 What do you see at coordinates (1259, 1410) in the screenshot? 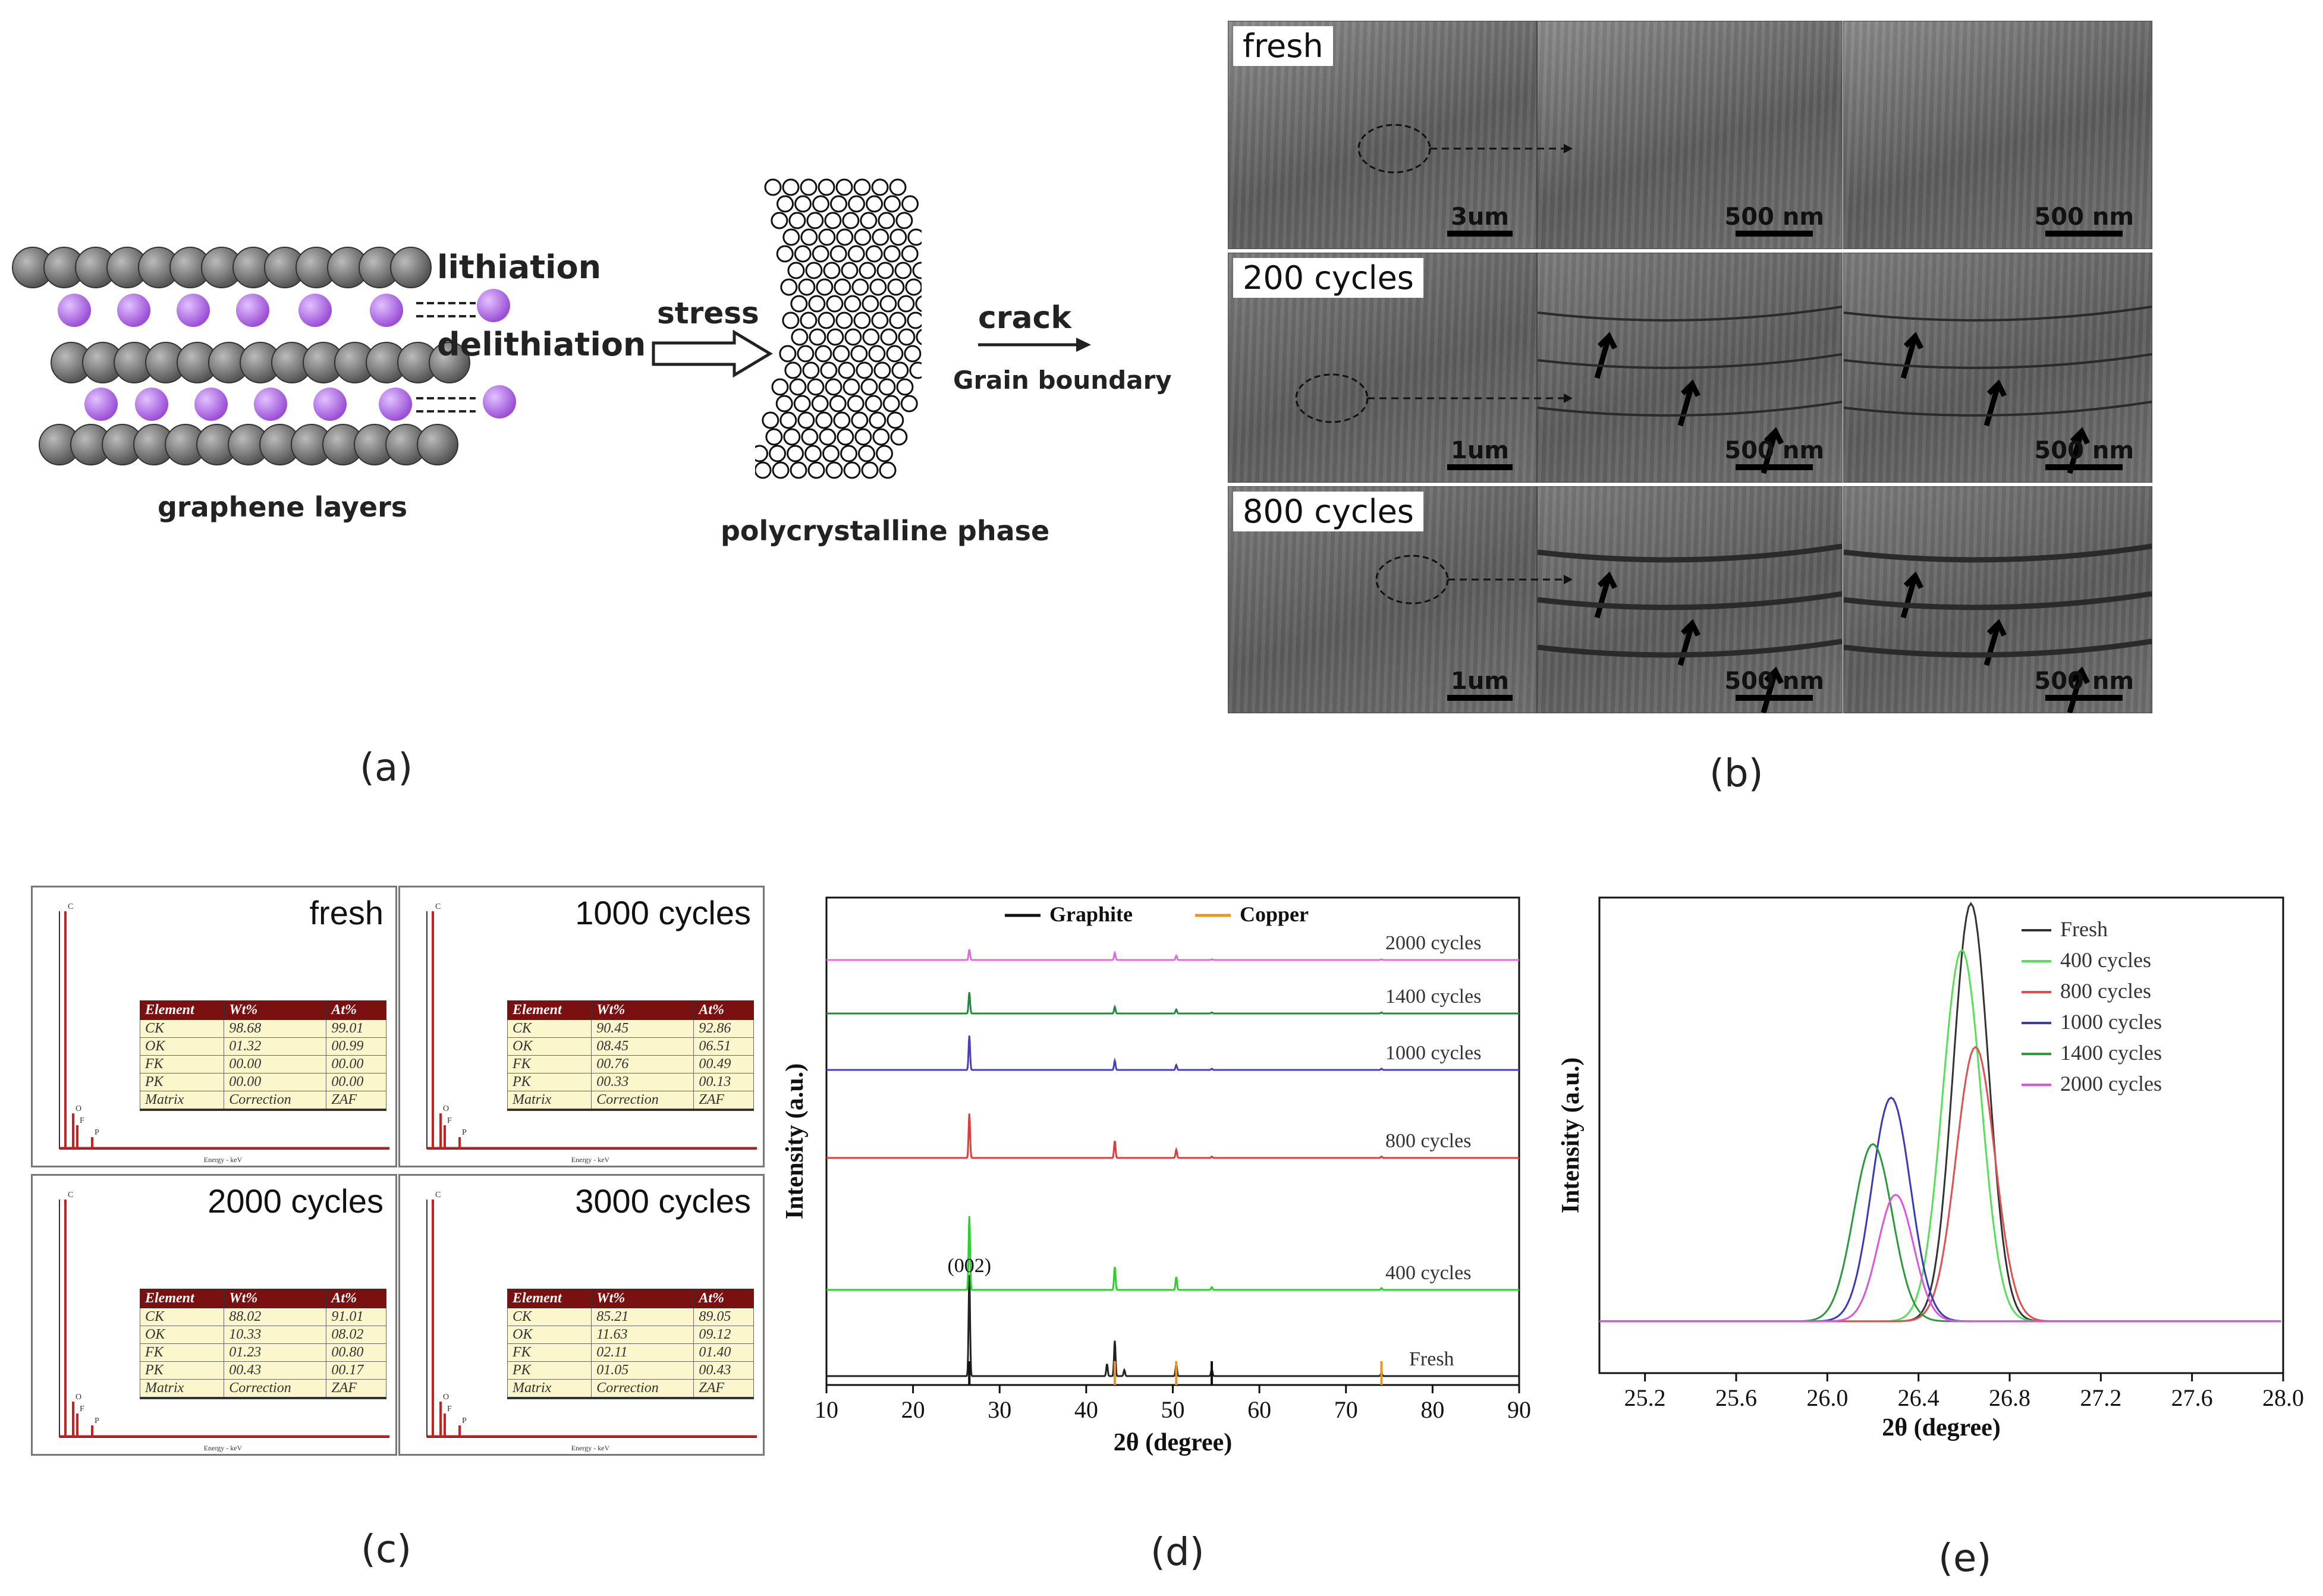
I see `x-tick-label: 60` at bounding box center [1259, 1410].